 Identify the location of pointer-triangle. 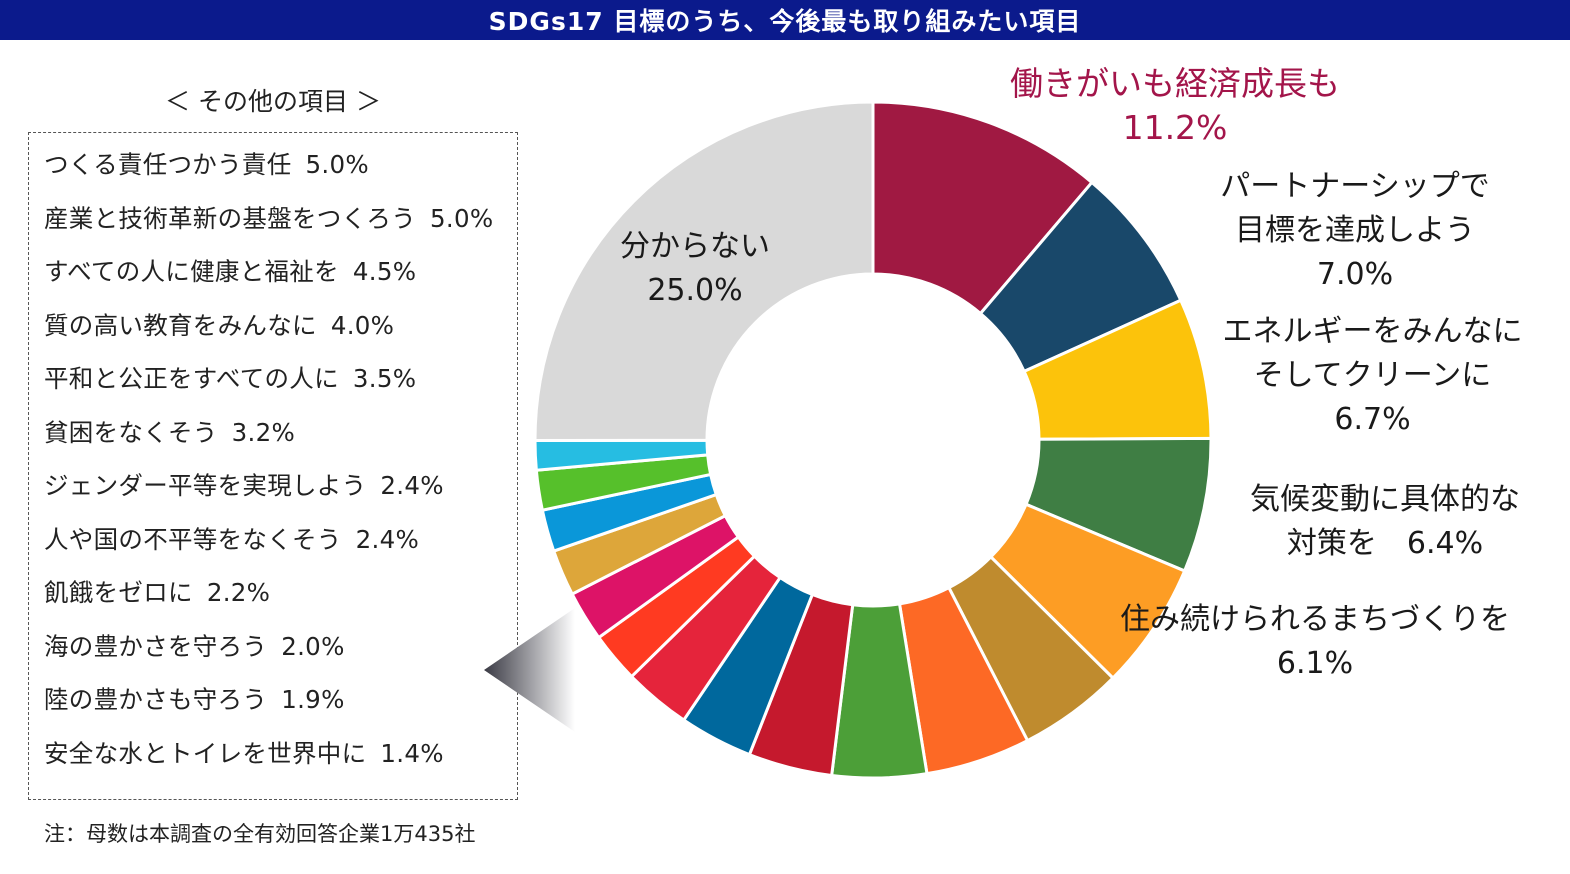
(529, 670).